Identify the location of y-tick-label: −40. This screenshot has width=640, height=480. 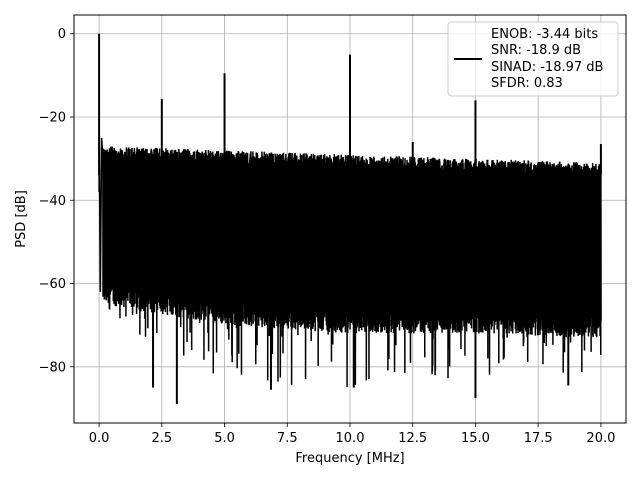
(52, 201).